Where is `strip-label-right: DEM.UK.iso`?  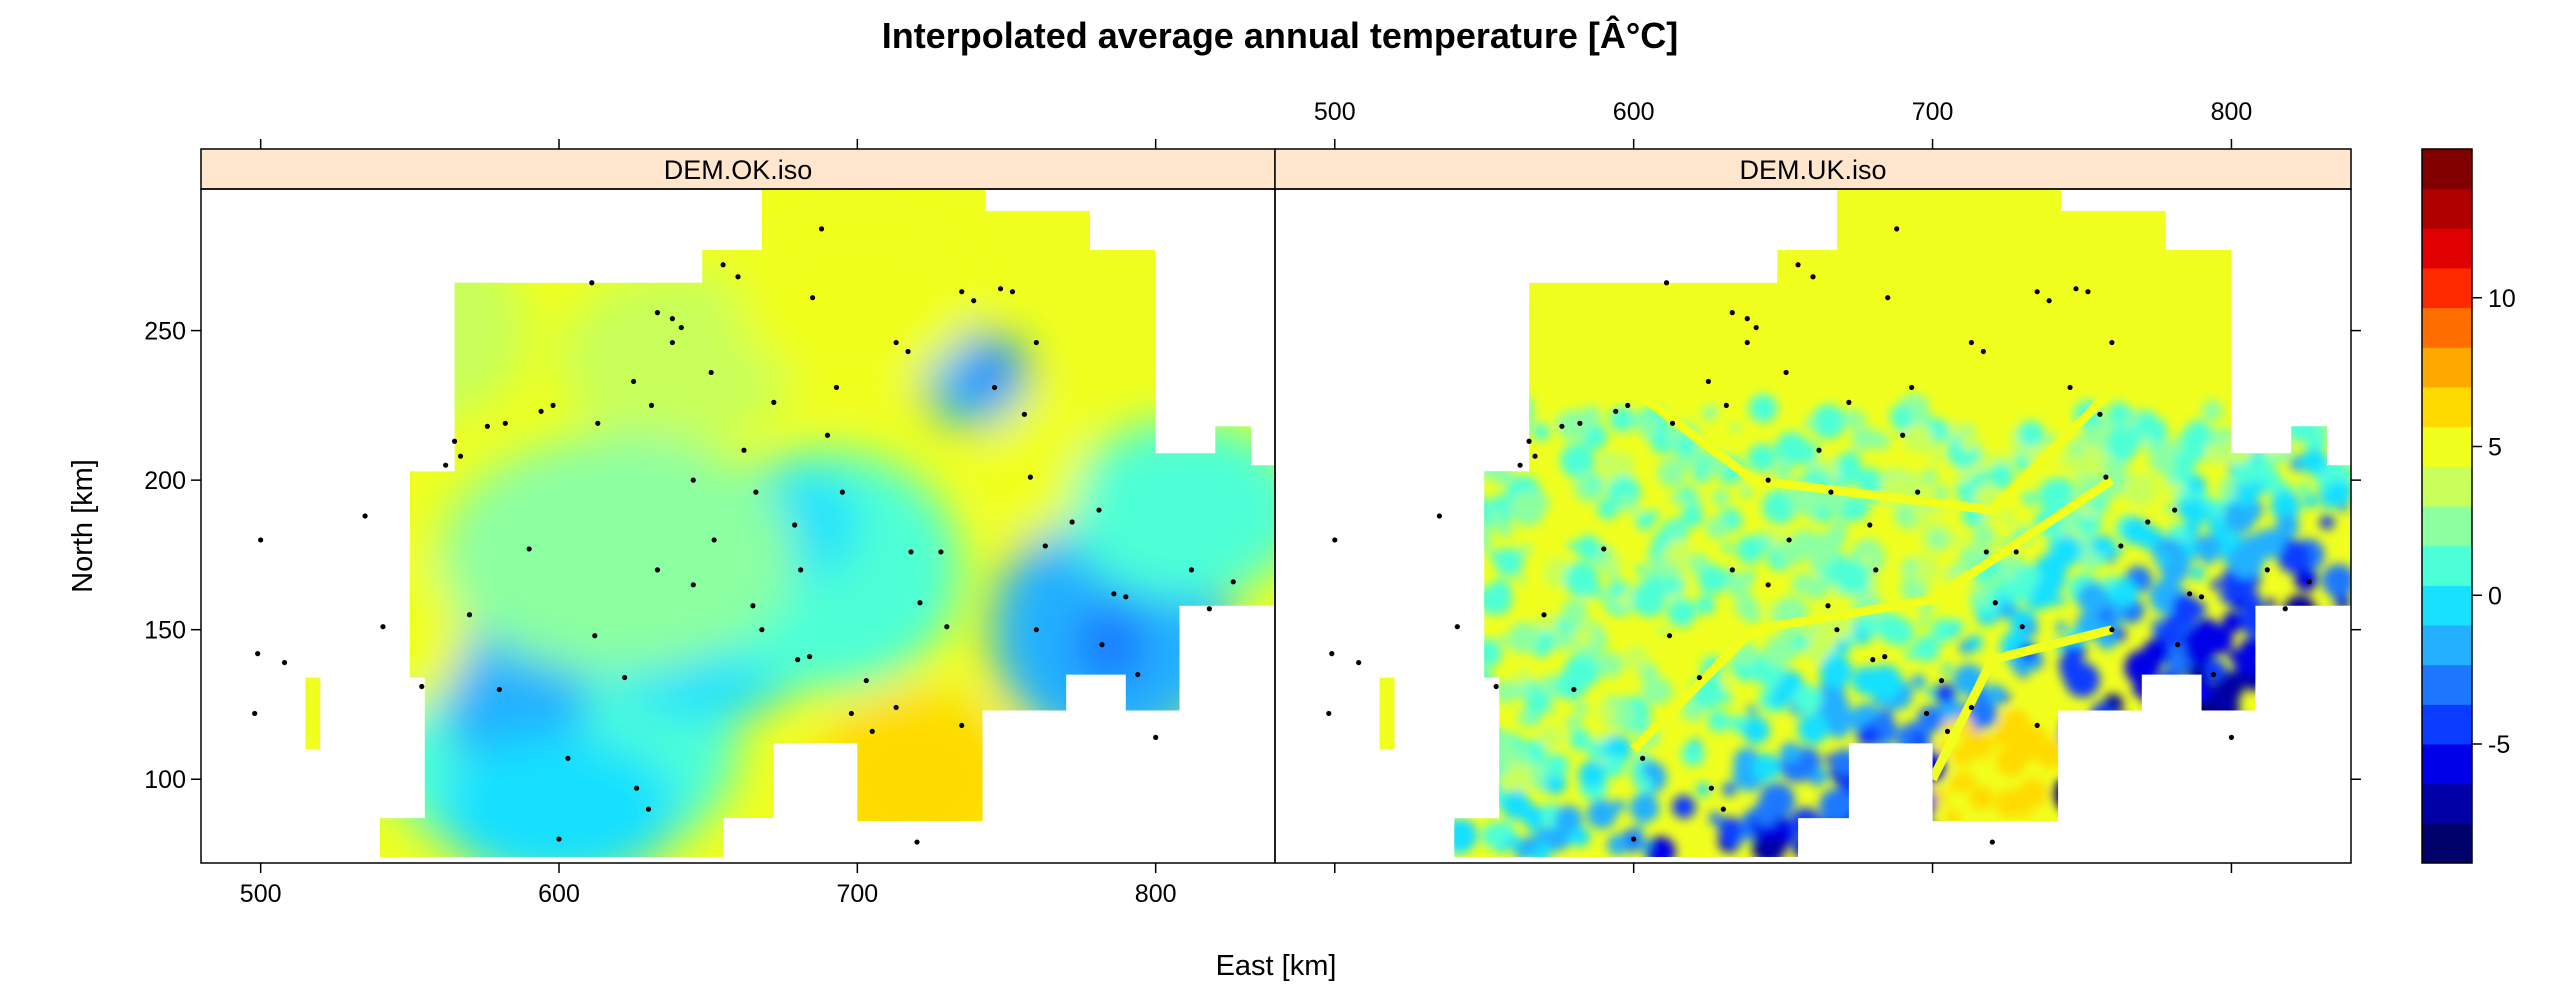
strip-label-right: DEM.UK.iso is located at coordinates (1812, 170).